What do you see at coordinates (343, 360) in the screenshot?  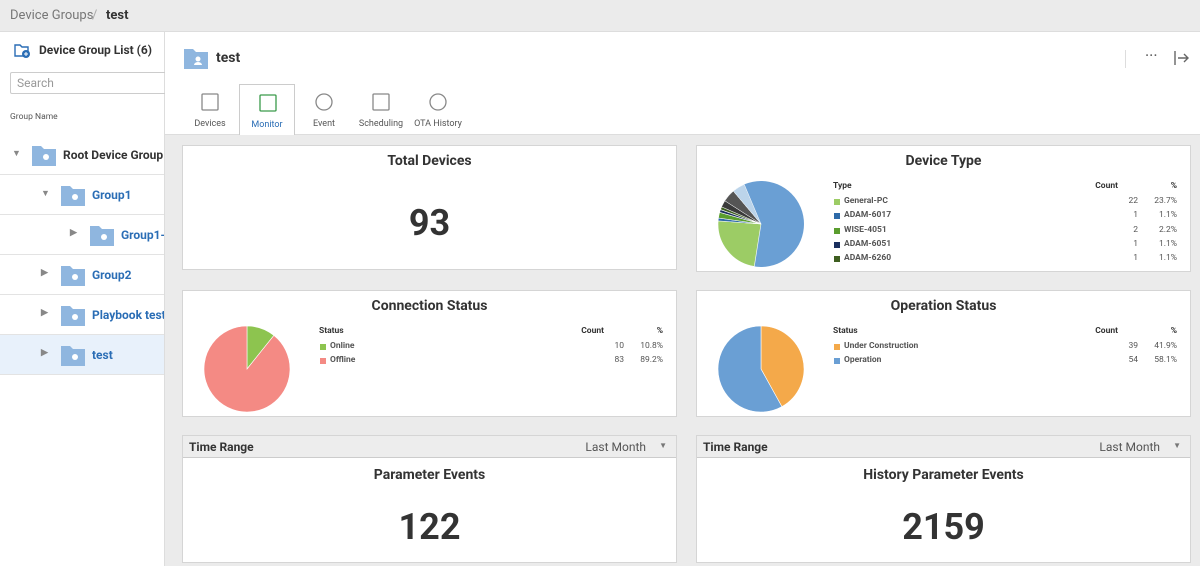 I see `legend-name: Offline` at bounding box center [343, 360].